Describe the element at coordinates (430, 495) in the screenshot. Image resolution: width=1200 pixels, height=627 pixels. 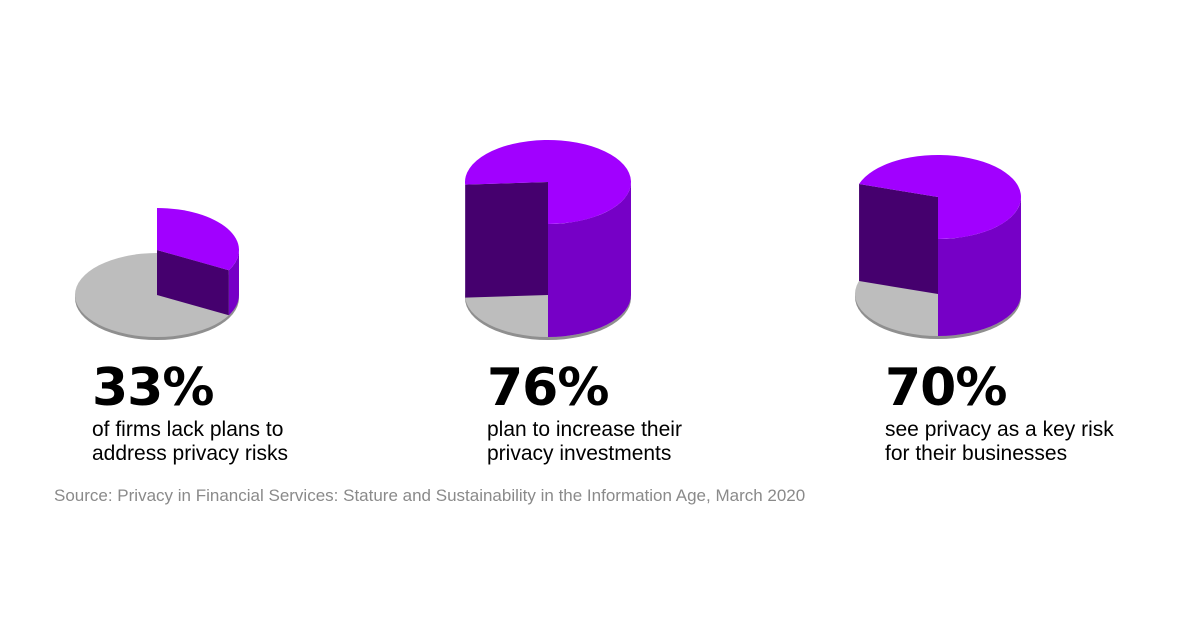
I see `source-note: Source: Privacy in Financial Services` at that location.